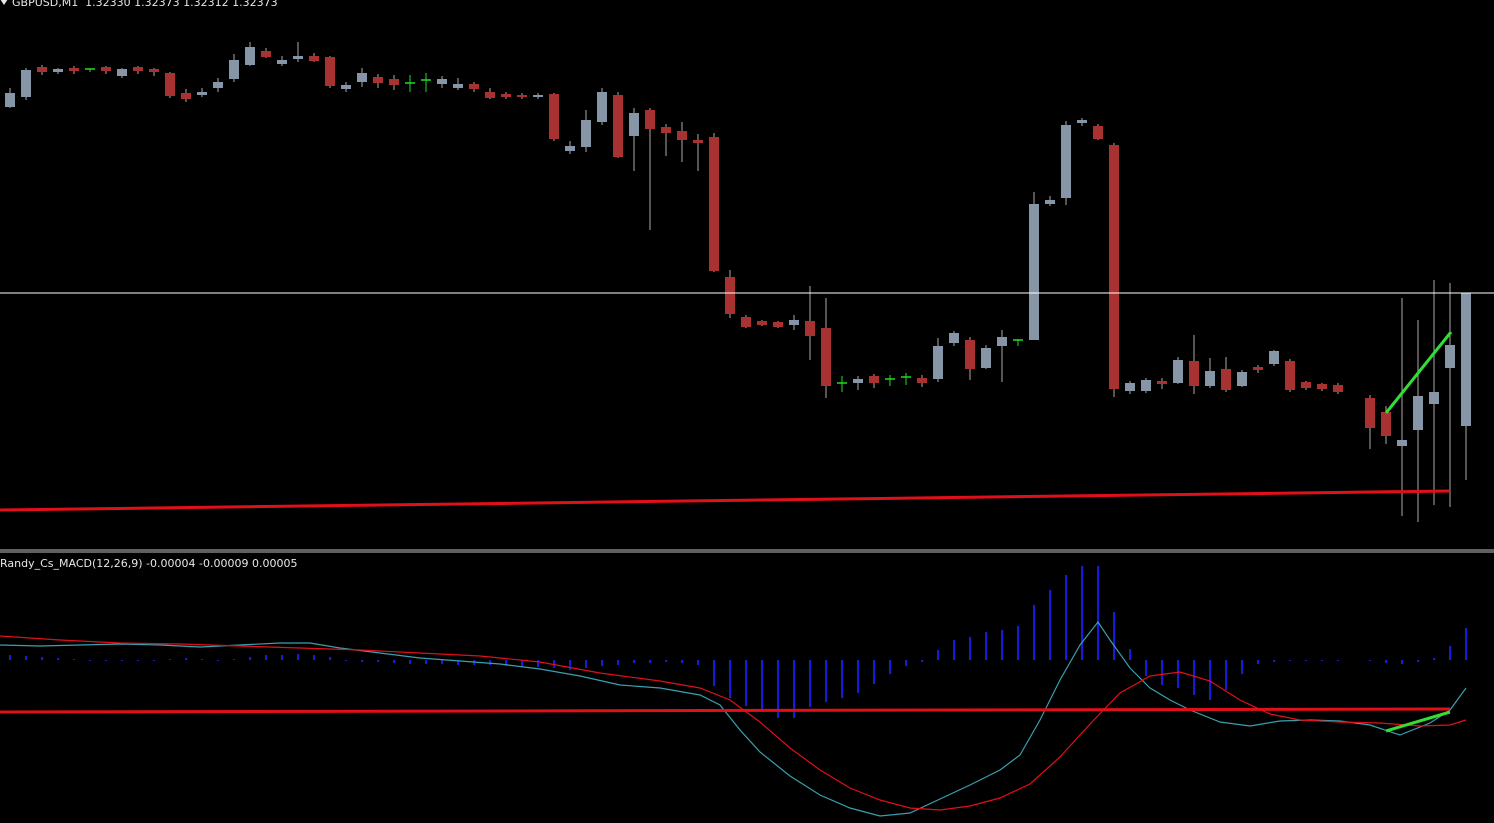 The image size is (1494, 823). What do you see at coordinates (1418, 372) in the screenshot?
I see `price-divergence-line` at bounding box center [1418, 372].